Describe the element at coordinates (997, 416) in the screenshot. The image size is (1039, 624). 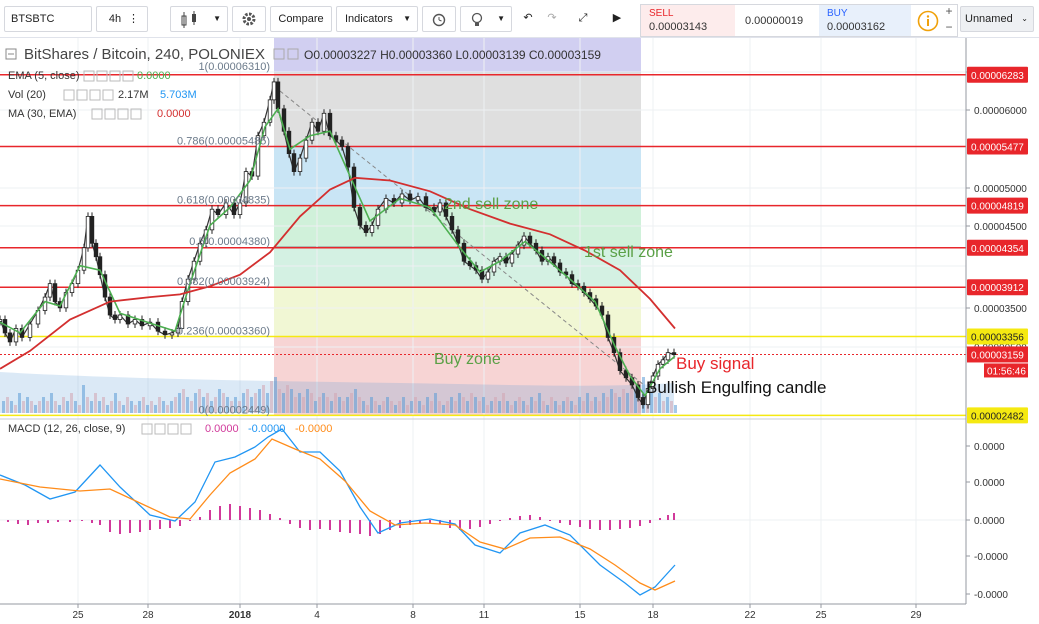
I see `level-tag-label: 0.00002482` at that location.